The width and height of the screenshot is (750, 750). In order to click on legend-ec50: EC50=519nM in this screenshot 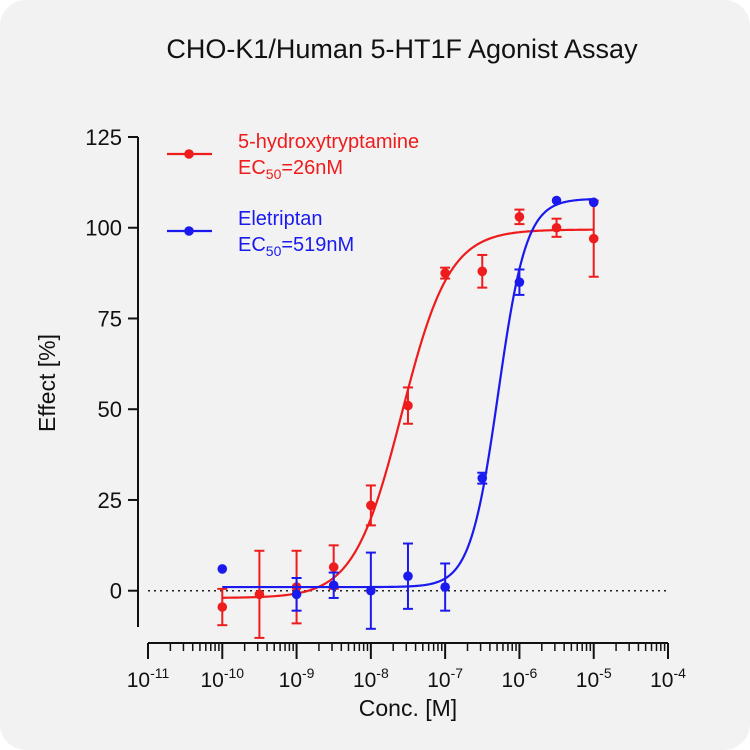, I will do `click(296, 246)`.